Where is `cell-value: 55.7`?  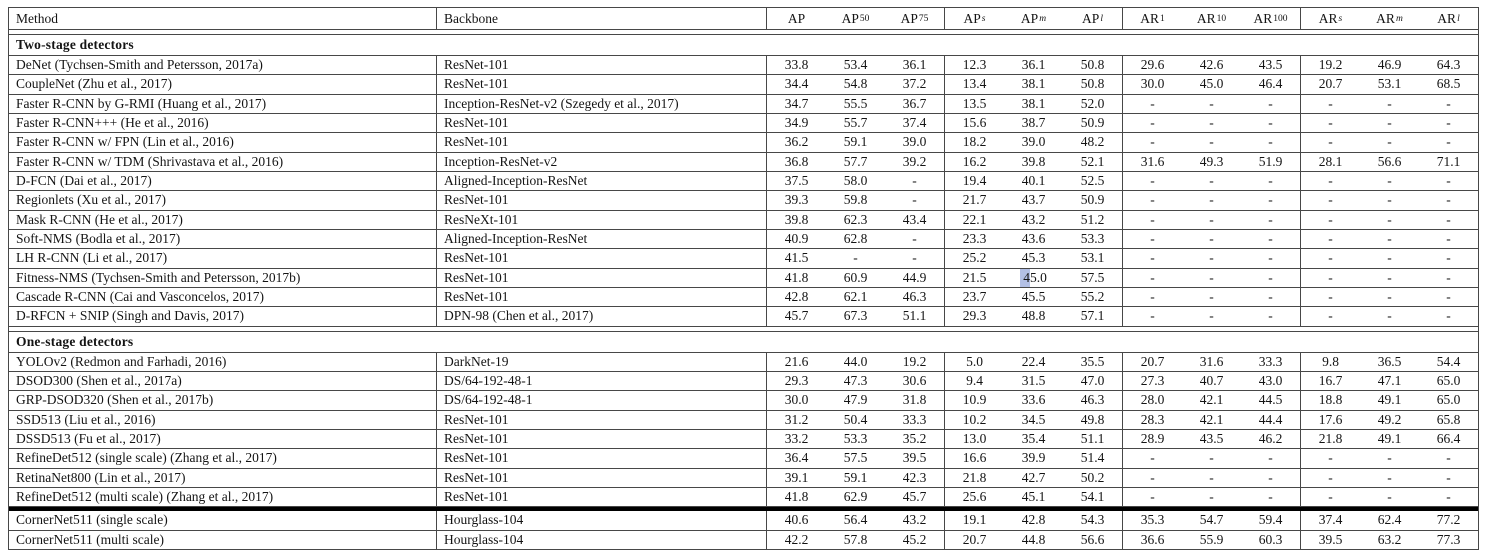
cell-value: 55.7 is located at coordinates (855, 123).